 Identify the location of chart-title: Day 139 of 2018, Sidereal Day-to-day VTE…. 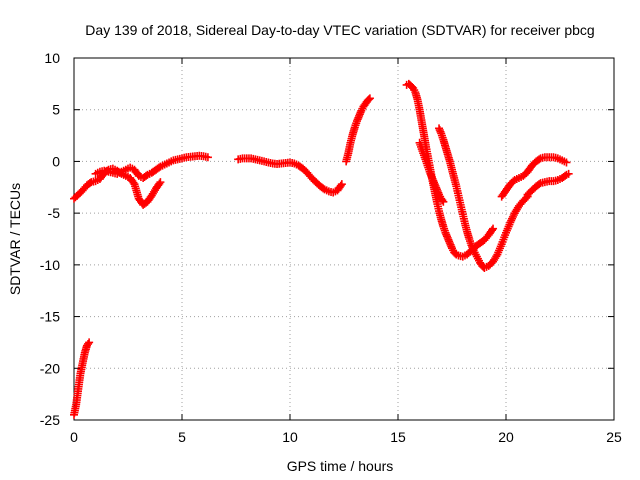
(339, 30).